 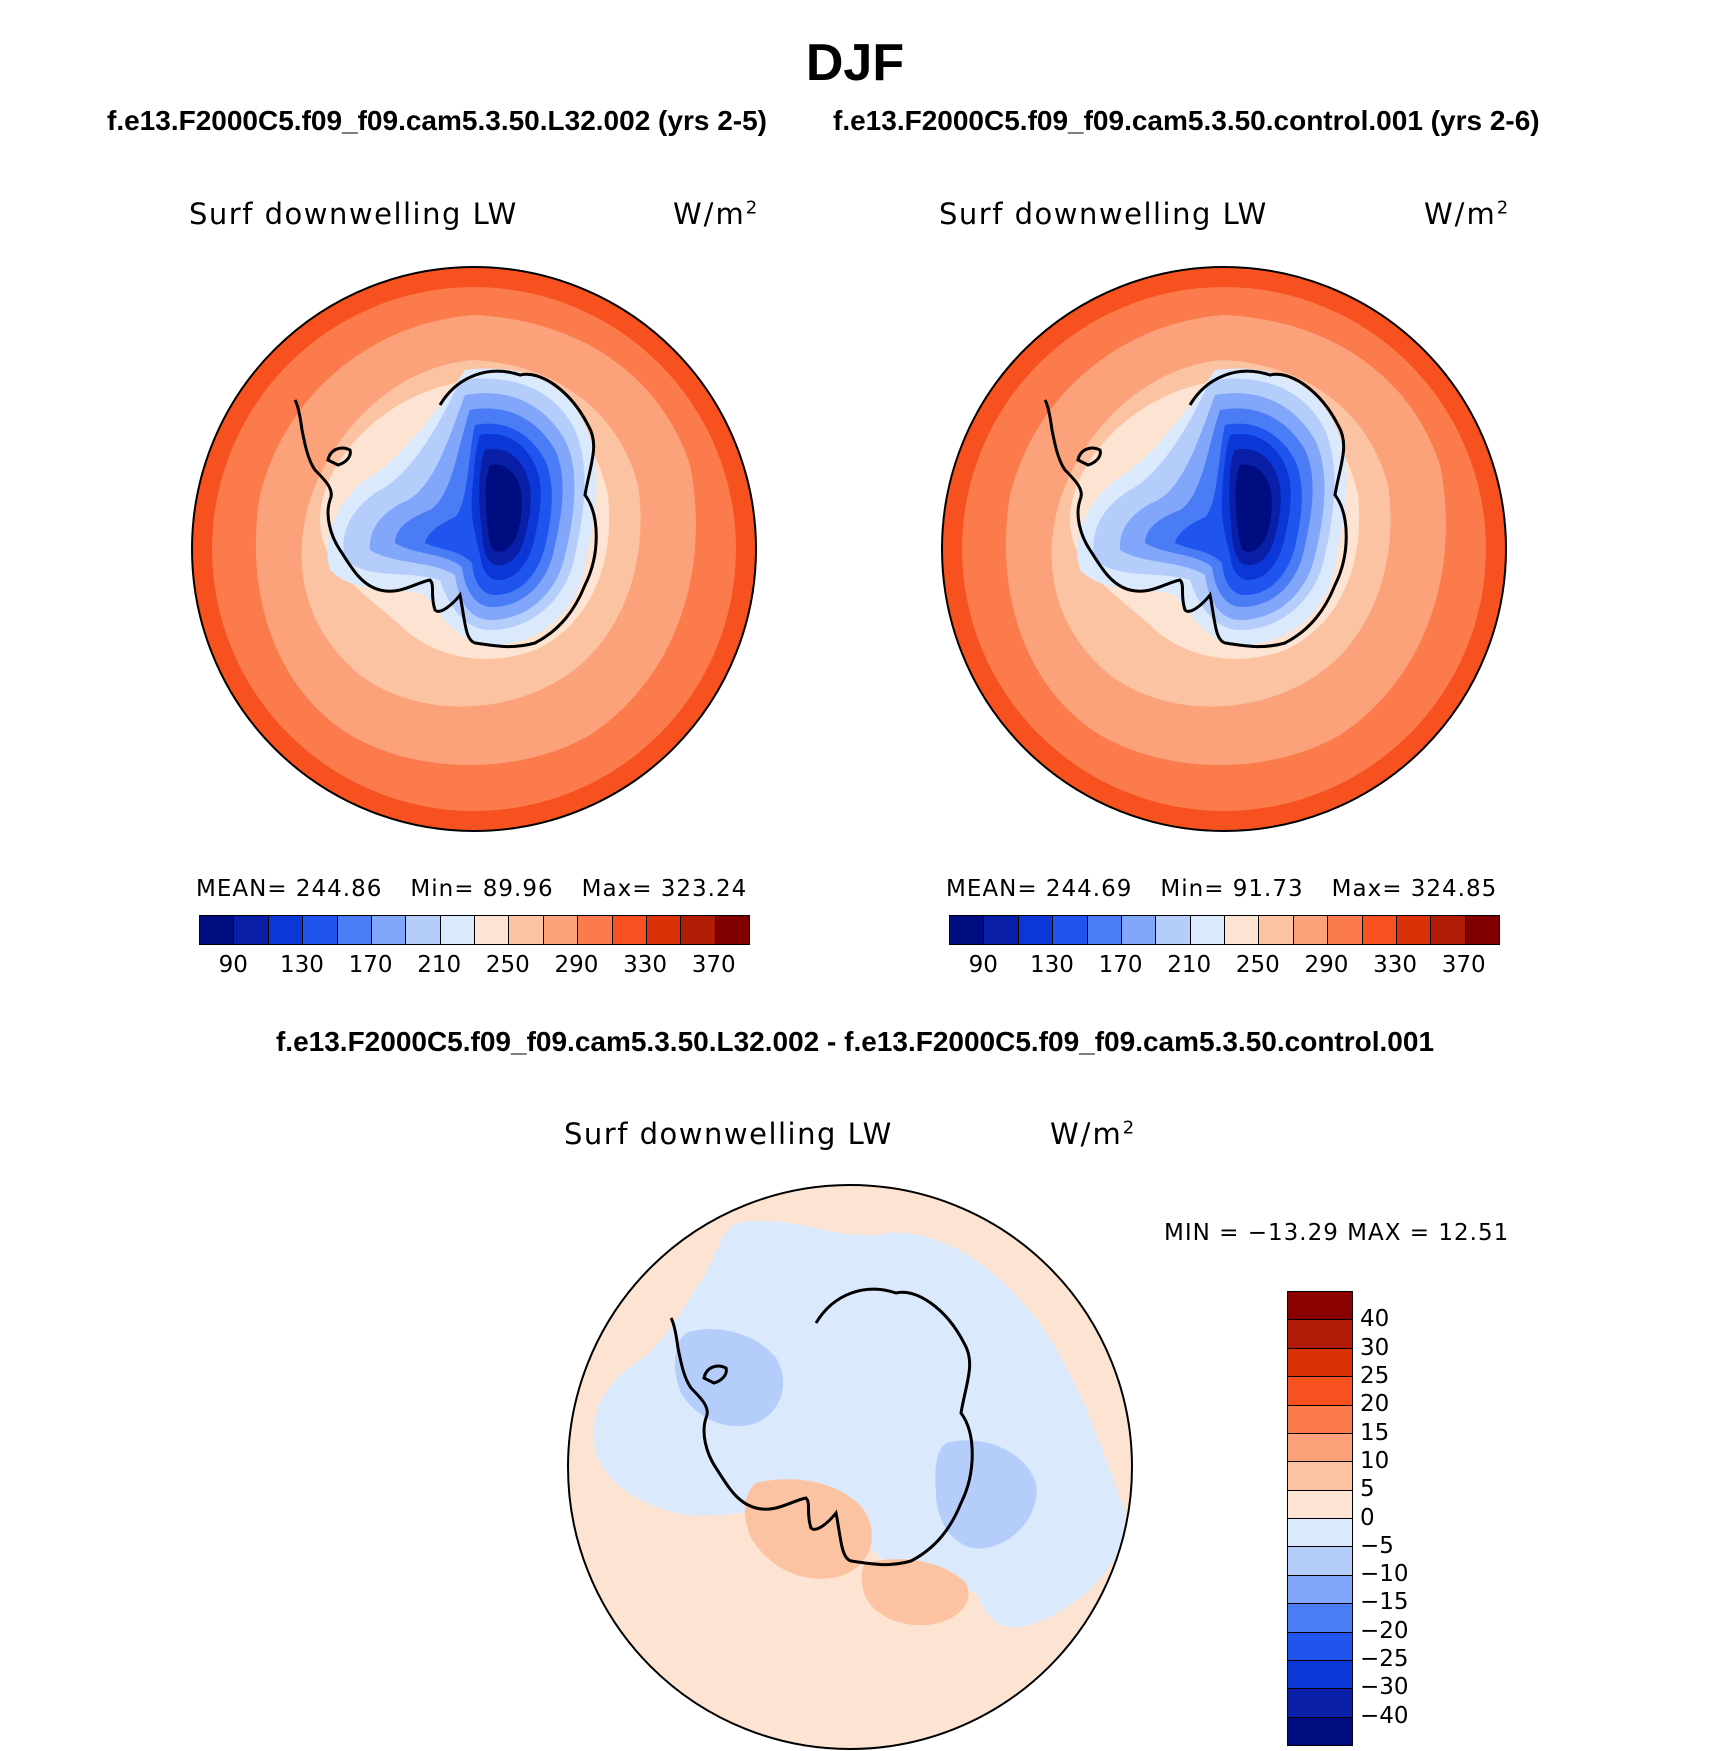 I want to click on colorbar-tick-label: 370, so click(x=1463, y=965).